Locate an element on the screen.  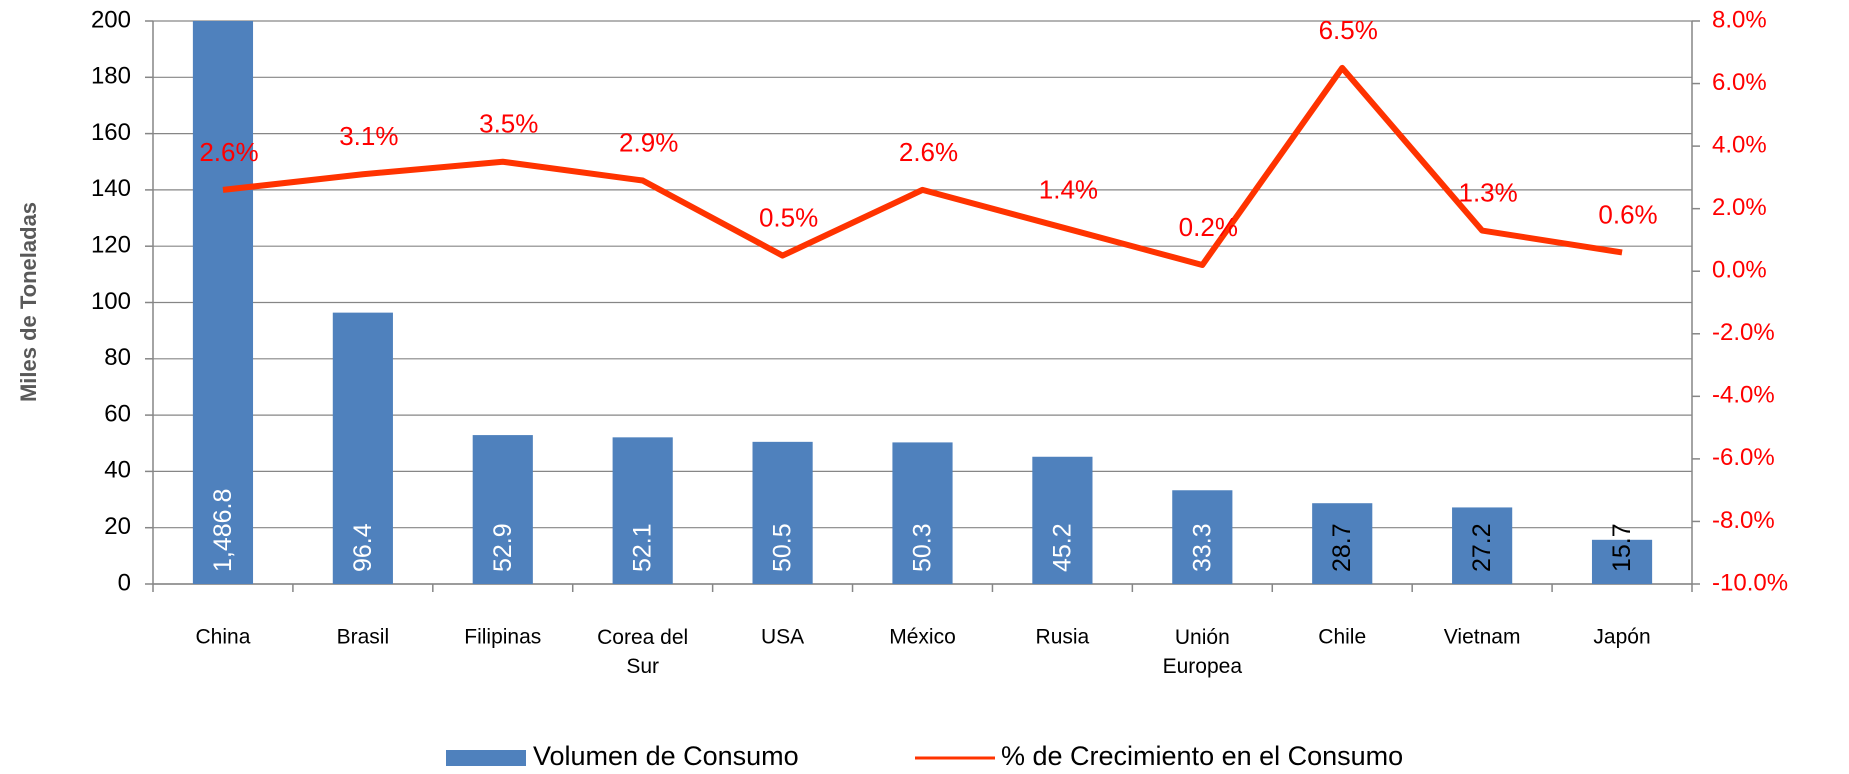
y2-tick-label: -10.0% is located at coordinates (1750, 582).